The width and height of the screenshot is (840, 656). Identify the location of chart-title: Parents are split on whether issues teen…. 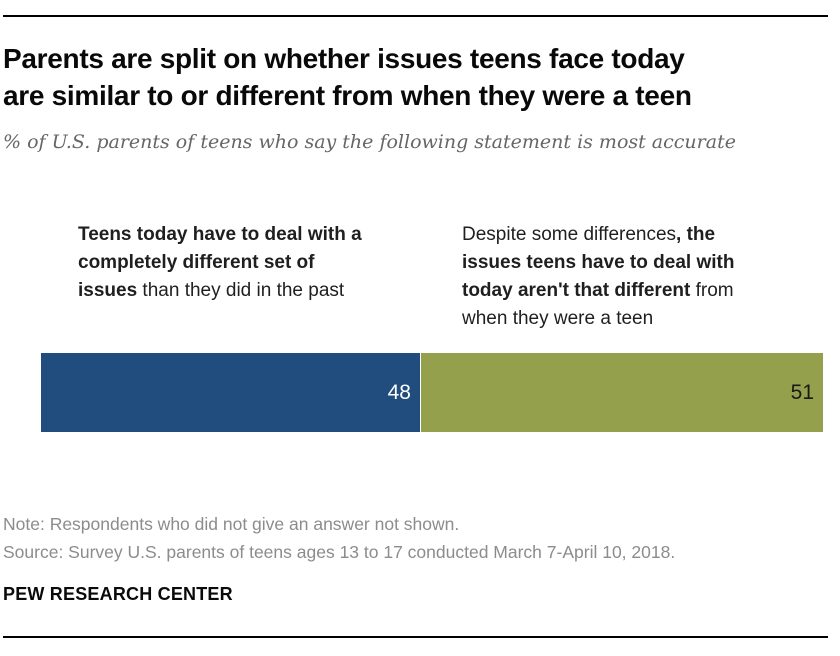
(417, 77).